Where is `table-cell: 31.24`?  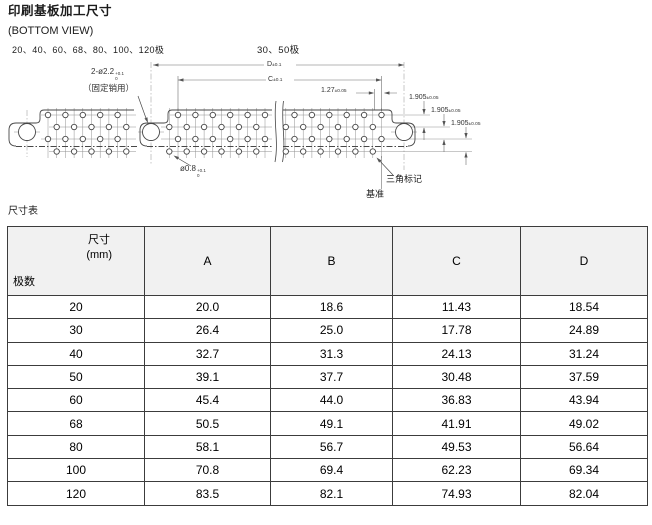 table-cell: 31.24 is located at coordinates (584, 353).